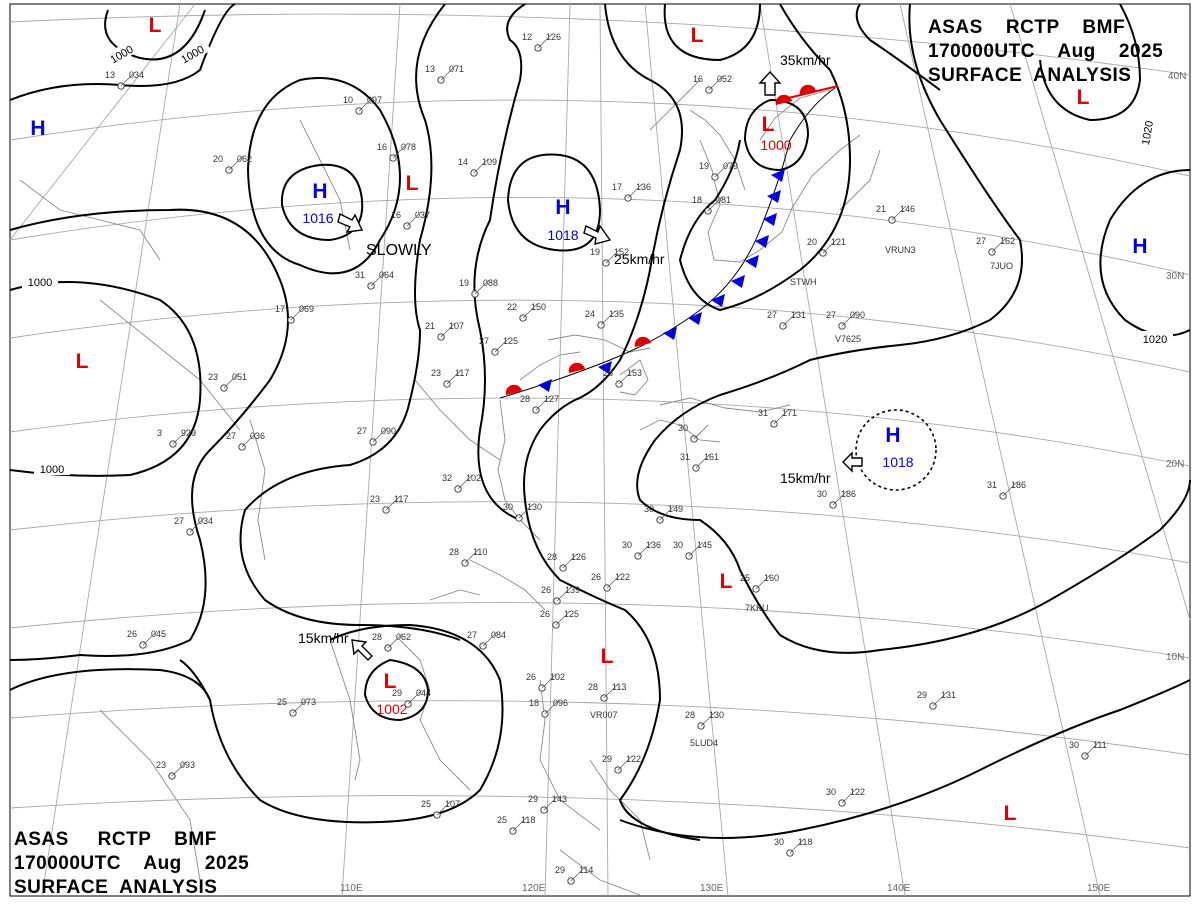 The height and width of the screenshot is (919, 1200). I want to click on isobar-value: 1000, so click(40, 283).